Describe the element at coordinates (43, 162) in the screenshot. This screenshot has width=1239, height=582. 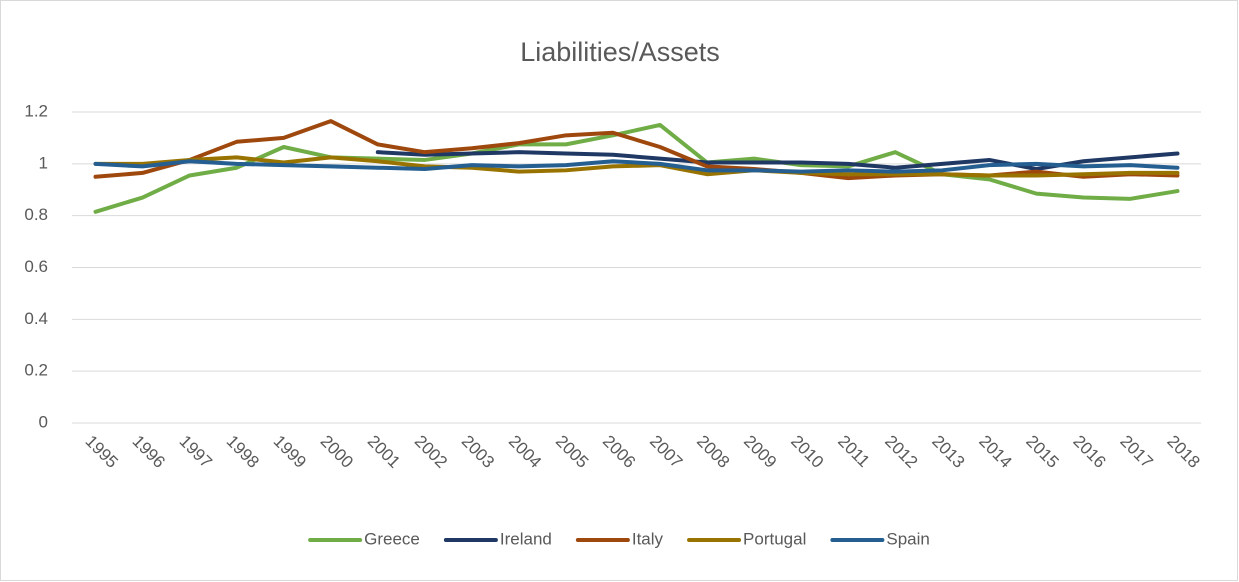
I see `y-tick-label: 1` at that location.